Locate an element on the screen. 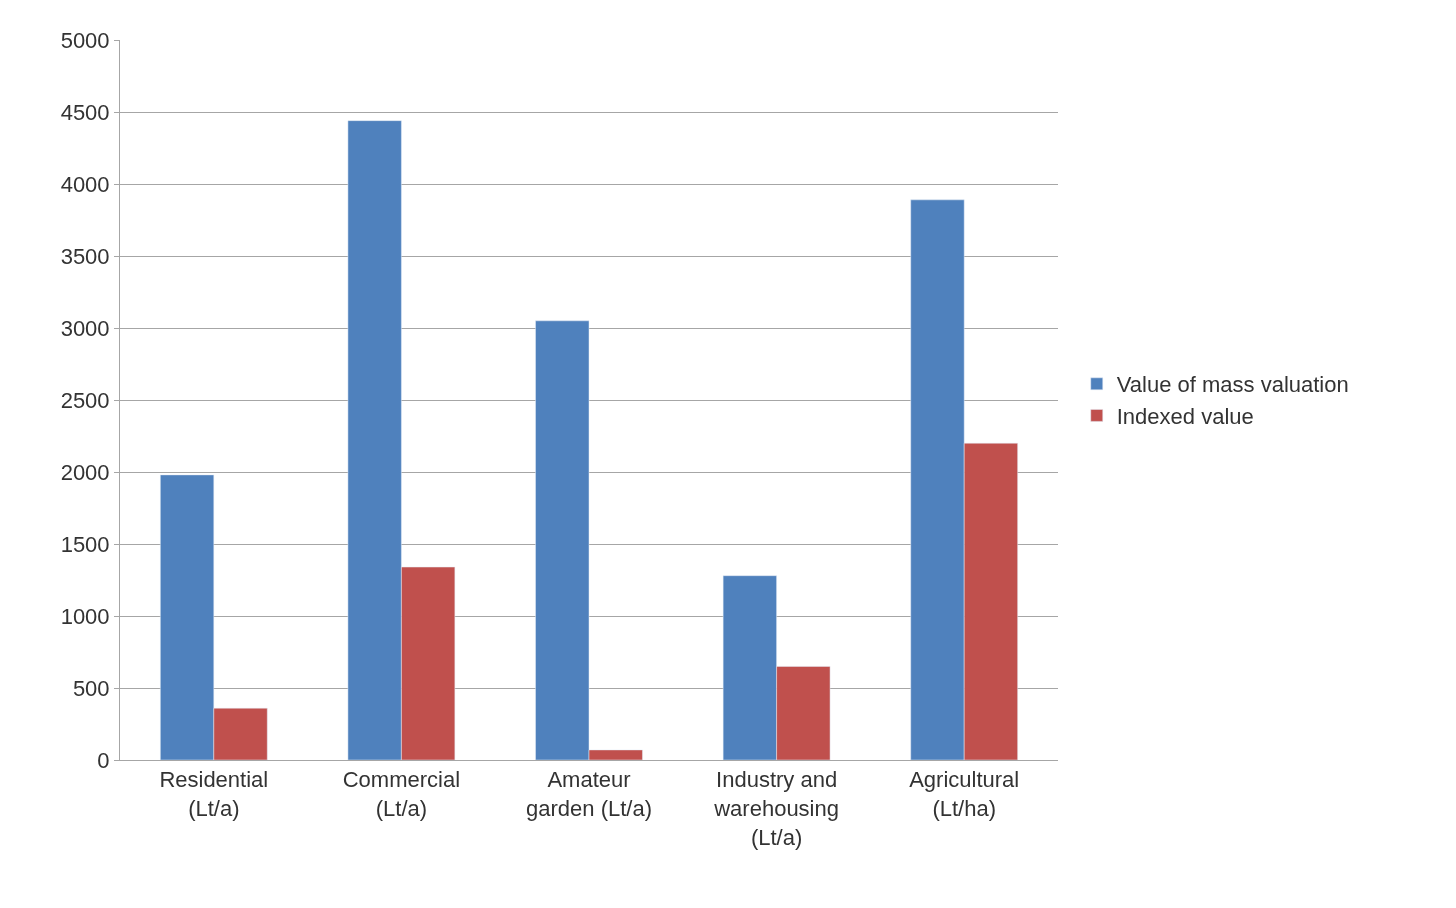 This screenshot has width=1456, height=908. y-tick-label: 0 is located at coordinates (103, 760).